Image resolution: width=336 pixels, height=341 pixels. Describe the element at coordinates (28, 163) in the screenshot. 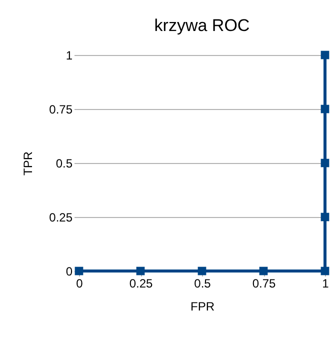

I see `y-axis-title: TPR` at that location.